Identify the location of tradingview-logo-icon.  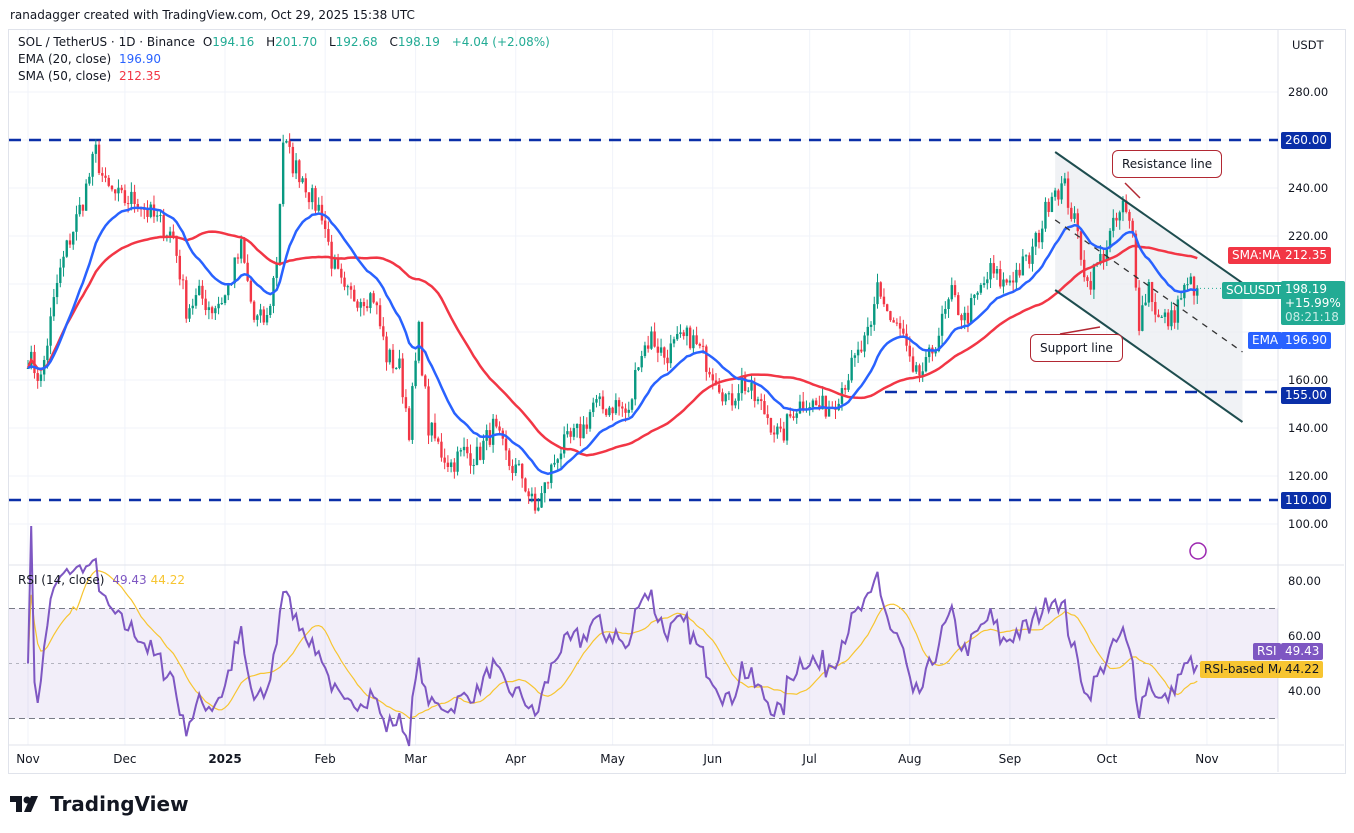
(24, 804).